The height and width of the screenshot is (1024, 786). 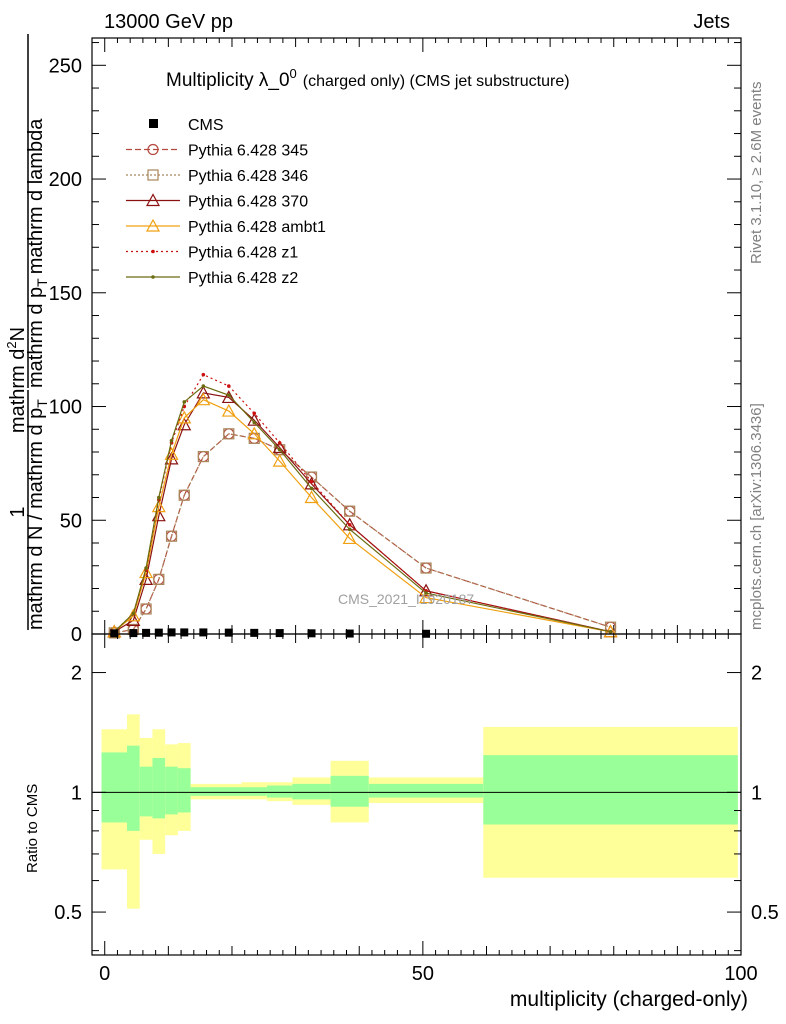 What do you see at coordinates (765, 913) in the screenshot?
I see `ratio-tick-label-right: 0.5` at bounding box center [765, 913].